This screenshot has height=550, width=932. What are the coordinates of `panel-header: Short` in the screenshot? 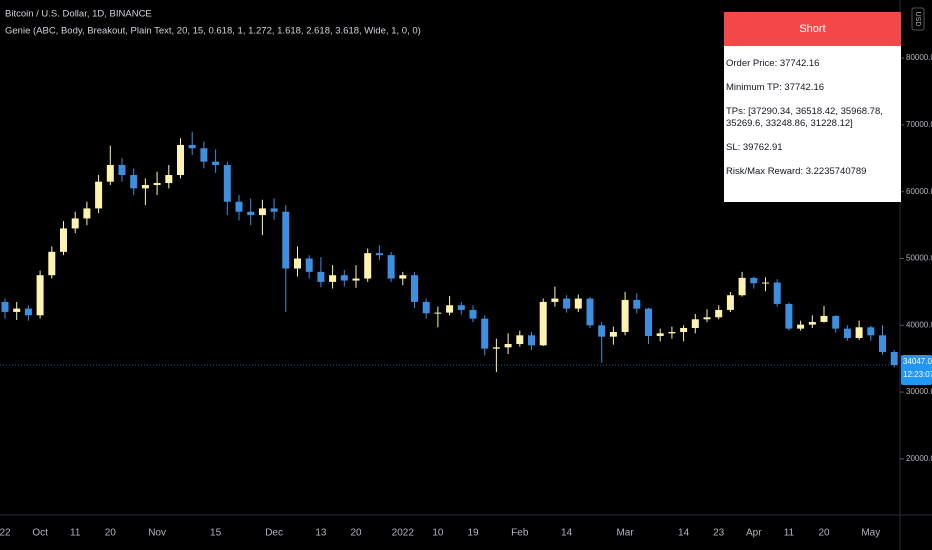 It's located at (812, 29).